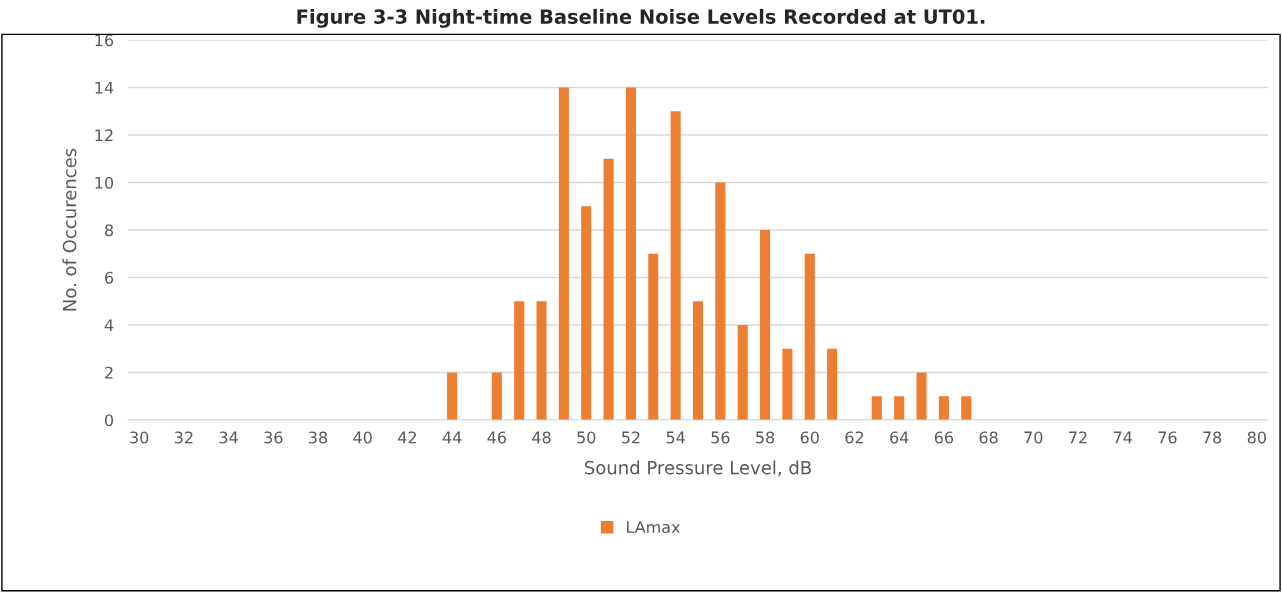  I want to click on y-tick-label: 14, so click(104, 87).